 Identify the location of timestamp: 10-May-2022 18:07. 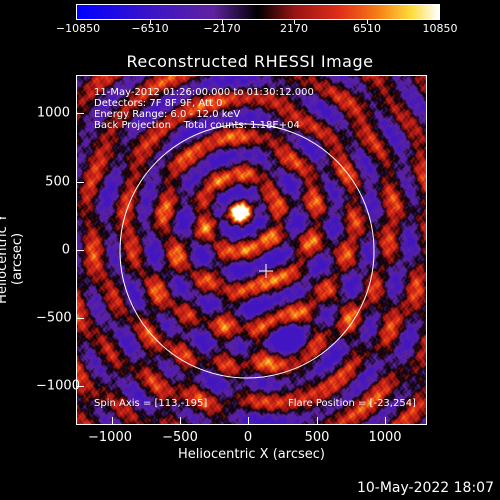
(425, 488).